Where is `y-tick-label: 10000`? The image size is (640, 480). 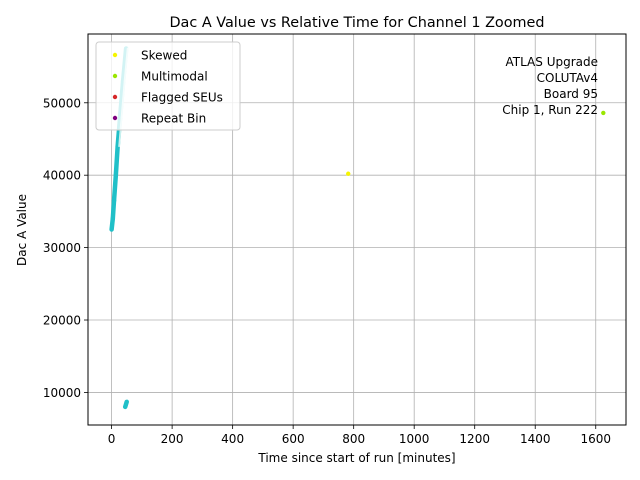 y-tick-label: 10000 is located at coordinates (62, 393).